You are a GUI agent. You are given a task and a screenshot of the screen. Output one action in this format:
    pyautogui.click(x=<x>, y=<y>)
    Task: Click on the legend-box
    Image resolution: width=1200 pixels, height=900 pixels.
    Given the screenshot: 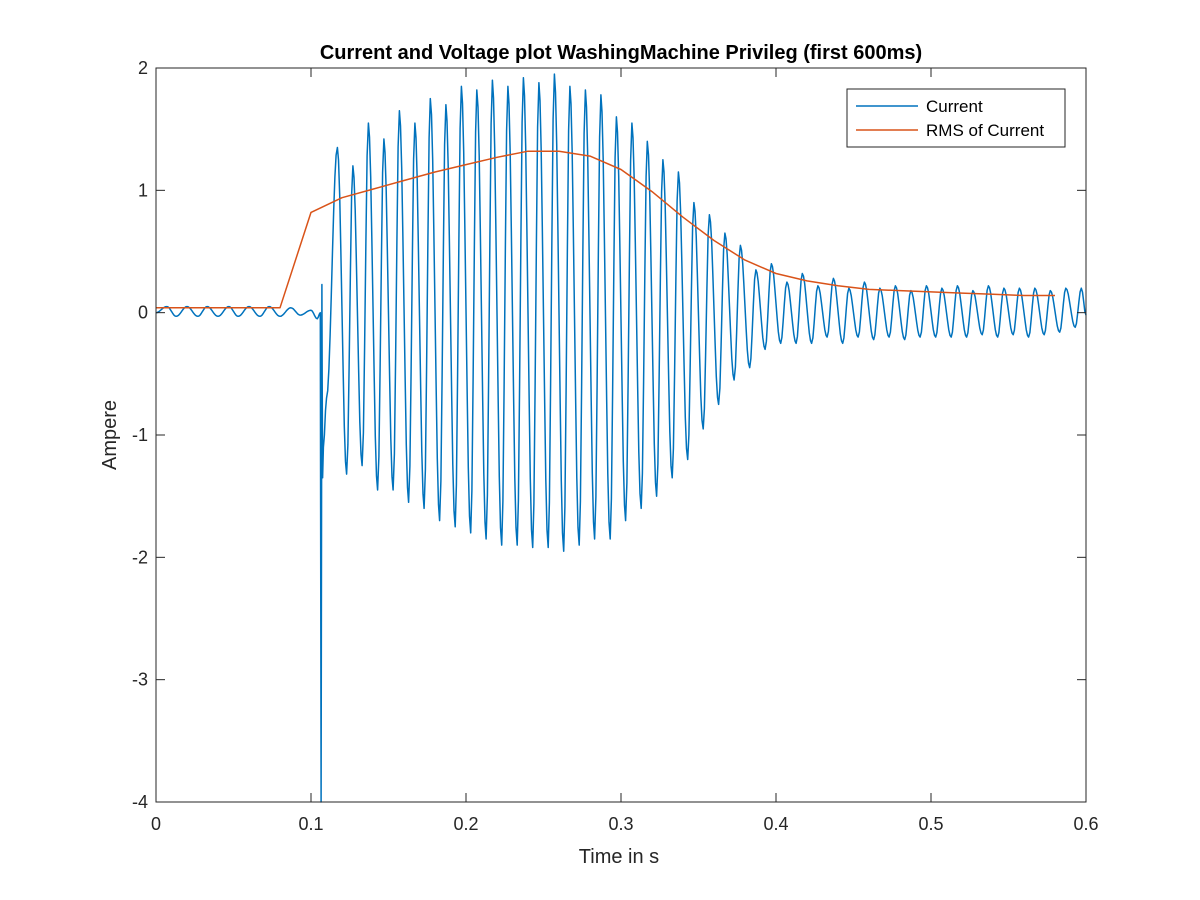 What is the action you would take?
    pyautogui.click(x=956, y=118)
    